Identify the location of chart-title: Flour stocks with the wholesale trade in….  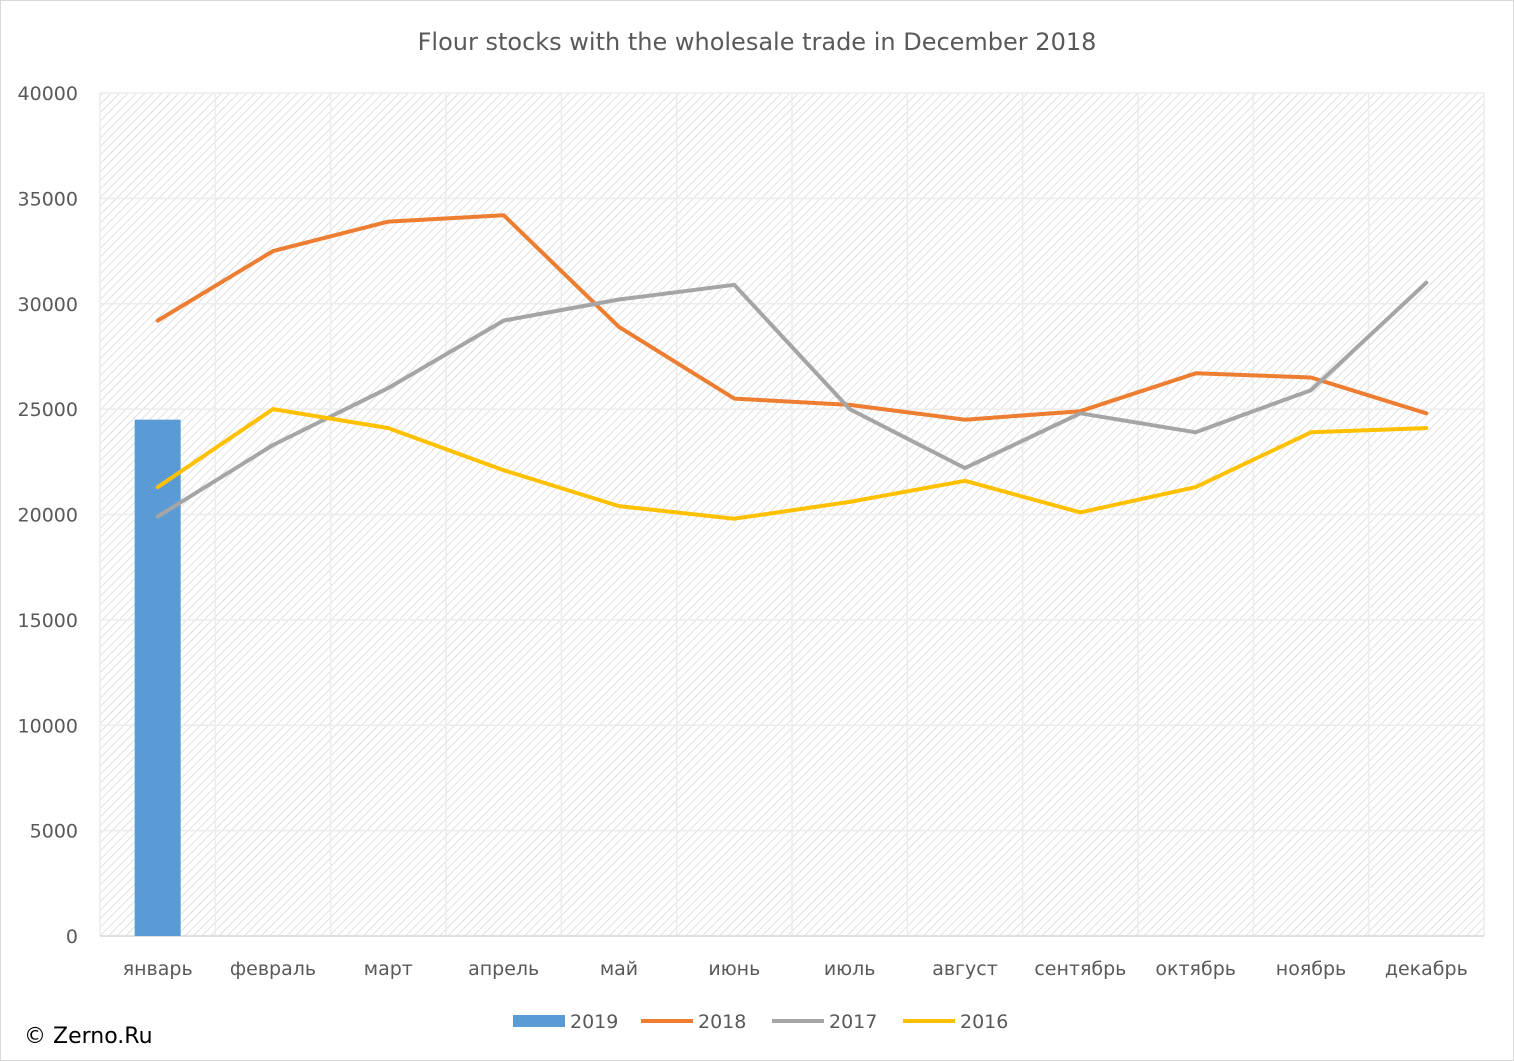
(757, 42).